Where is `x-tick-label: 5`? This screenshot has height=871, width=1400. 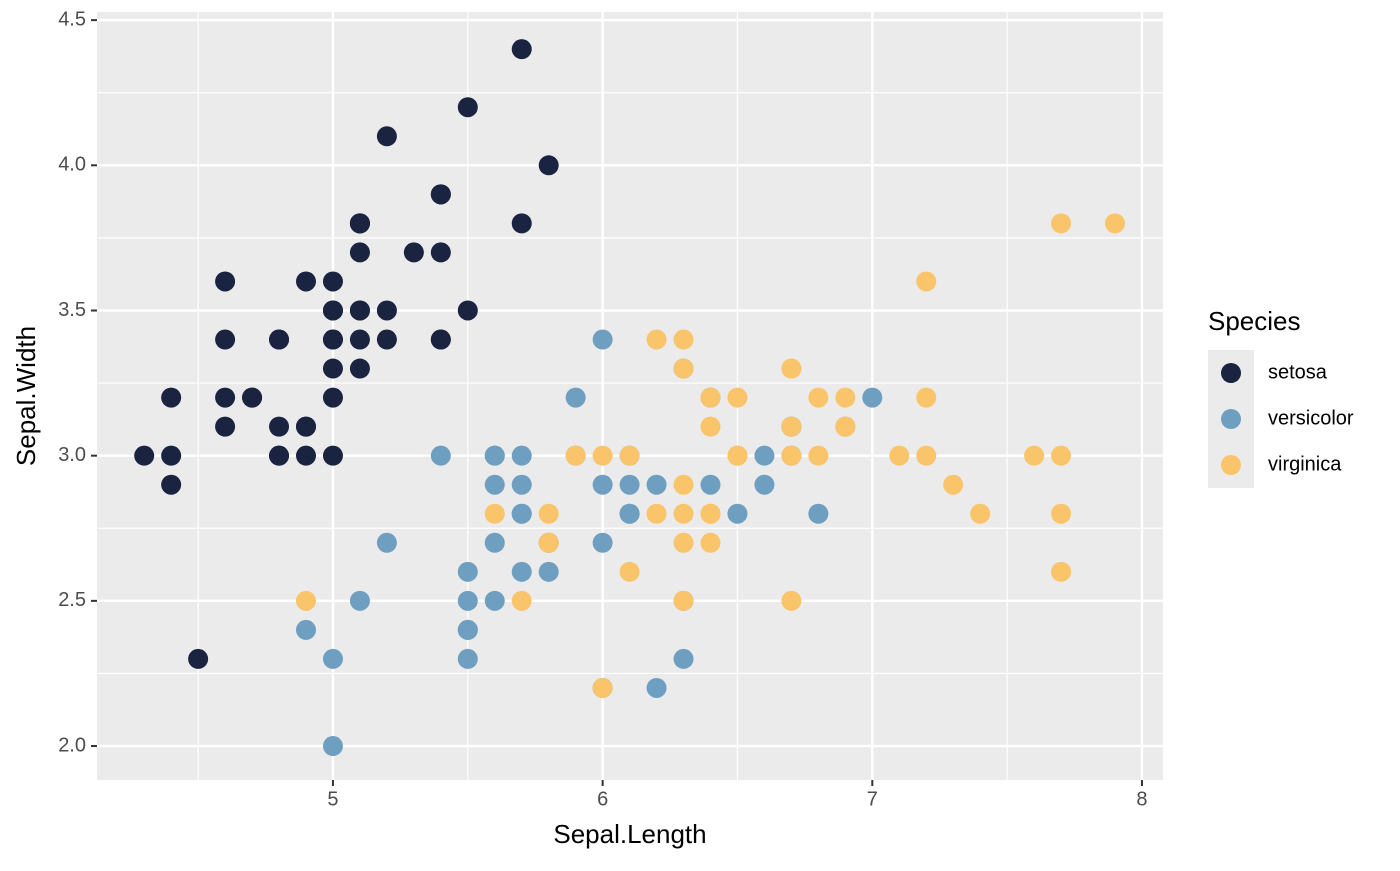
x-tick-label: 5 is located at coordinates (332, 799).